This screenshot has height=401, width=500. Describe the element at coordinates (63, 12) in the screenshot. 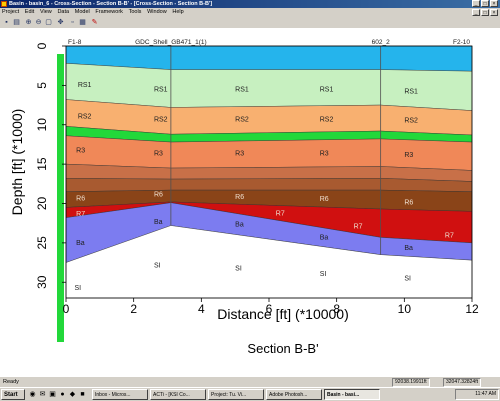

I see `menu-data: Data` at that location.